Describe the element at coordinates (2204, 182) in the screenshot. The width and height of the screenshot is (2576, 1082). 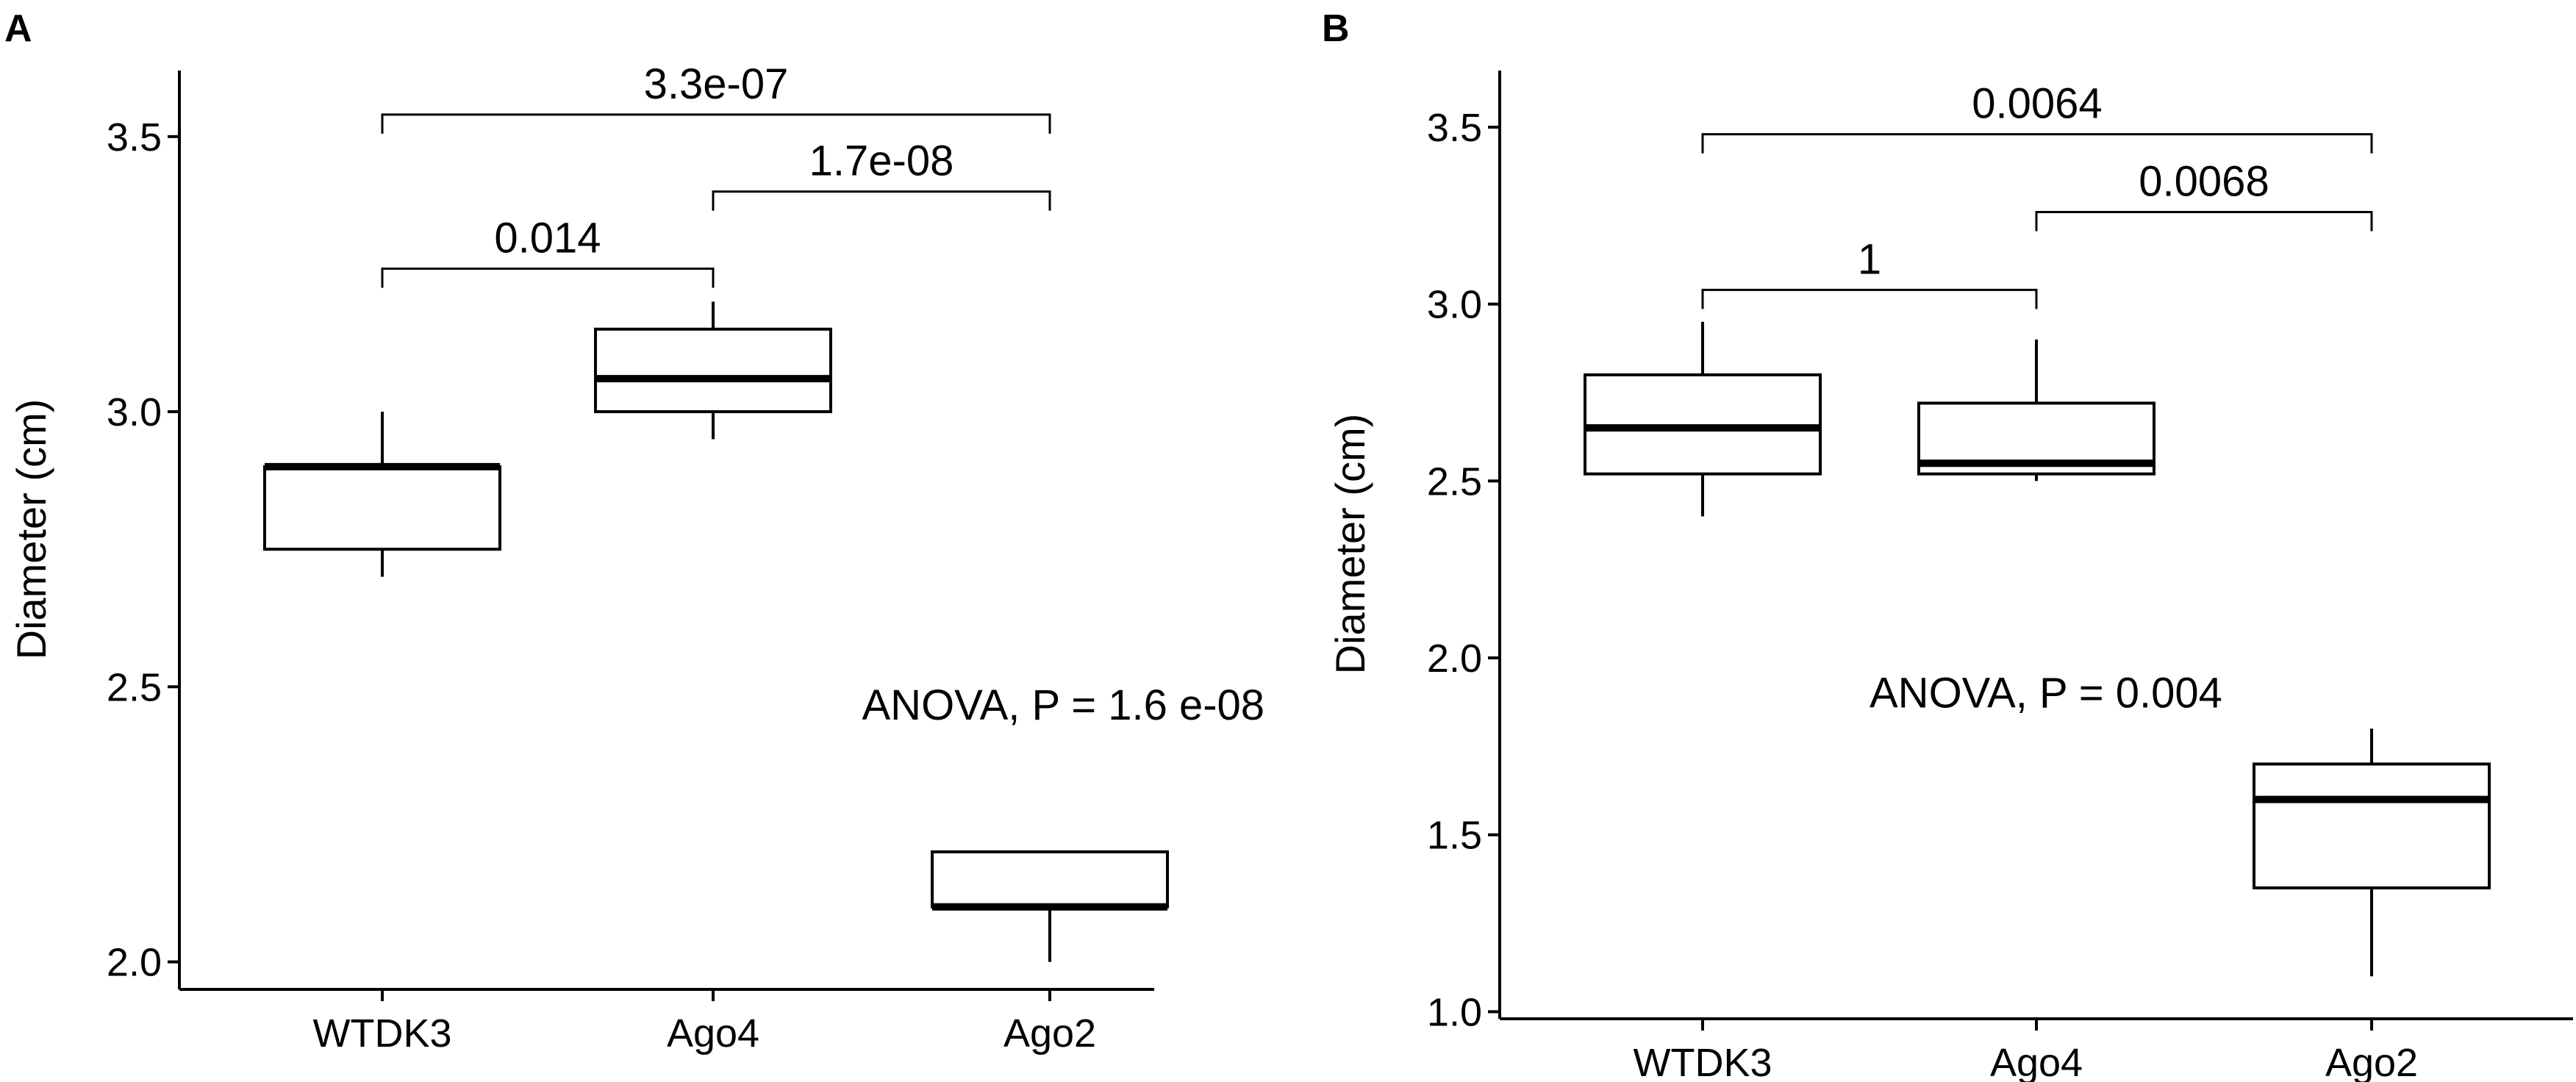
I see `p-value-label: 0.0068` at that location.